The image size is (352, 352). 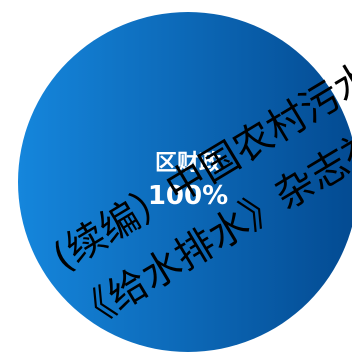 What do you see at coordinates (188, 196) in the screenshot?
I see `slice-label-value-0: 100%` at bounding box center [188, 196].